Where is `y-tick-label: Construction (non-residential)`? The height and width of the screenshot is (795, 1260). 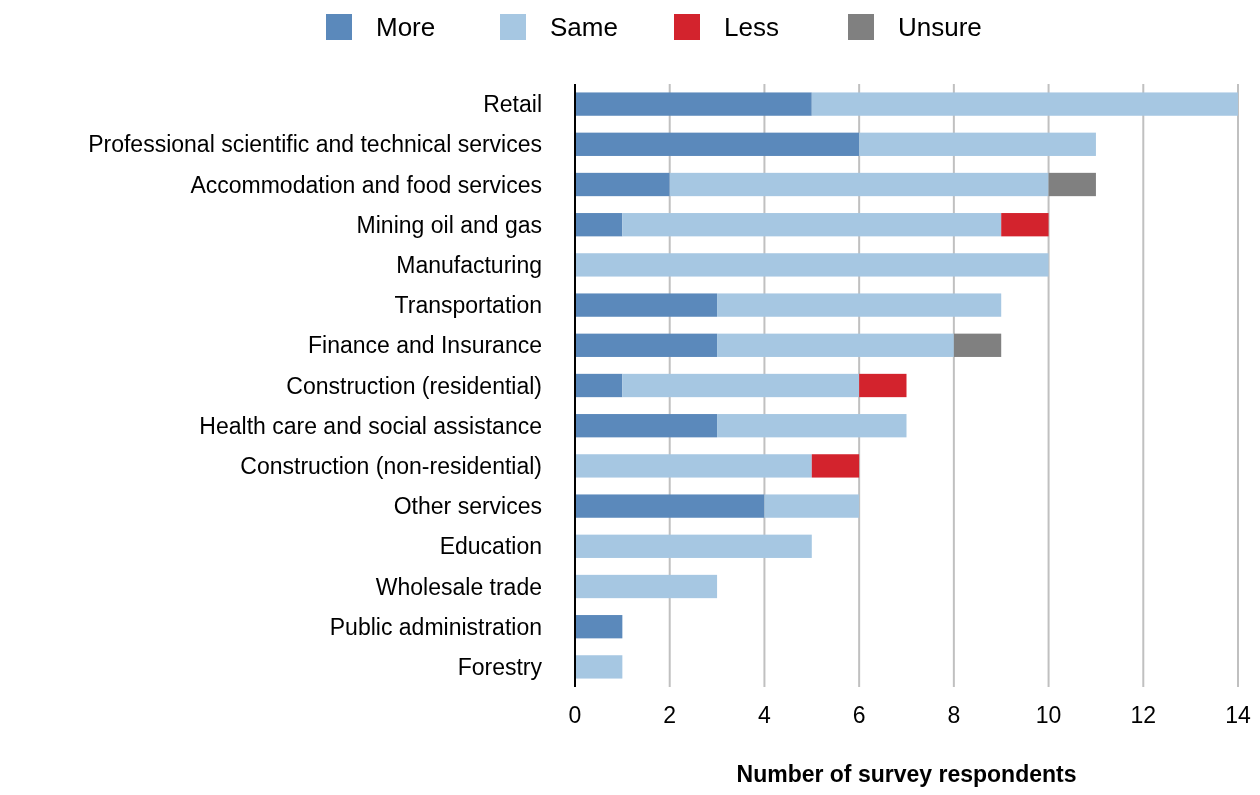 y-tick-label: Construction (non-residential) is located at coordinates (391, 465).